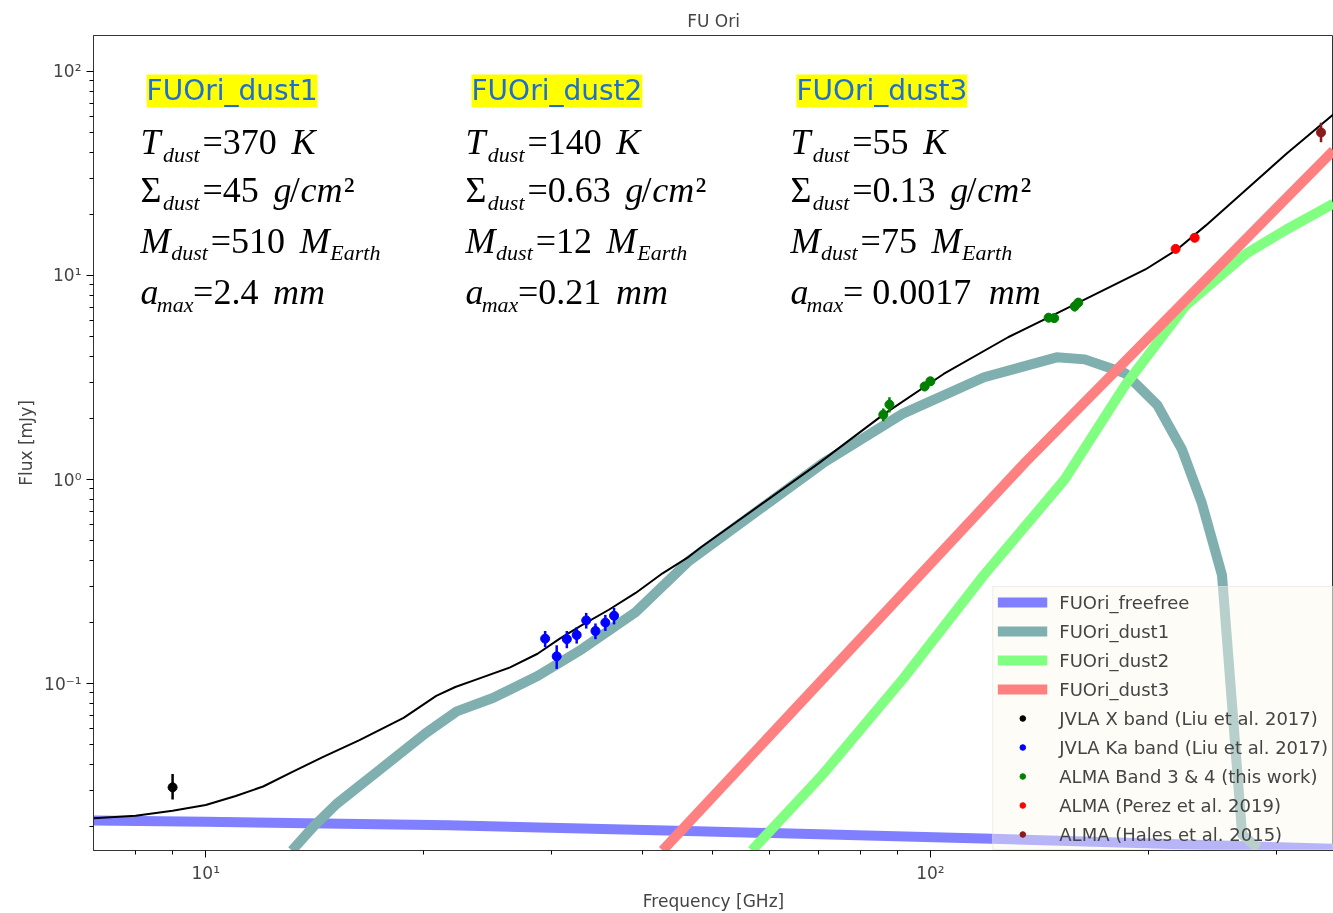  What do you see at coordinates (1114, 689) in the screenshot?
I see `legend-label: FUOri_dust3` at bounding box center [1114, 689].